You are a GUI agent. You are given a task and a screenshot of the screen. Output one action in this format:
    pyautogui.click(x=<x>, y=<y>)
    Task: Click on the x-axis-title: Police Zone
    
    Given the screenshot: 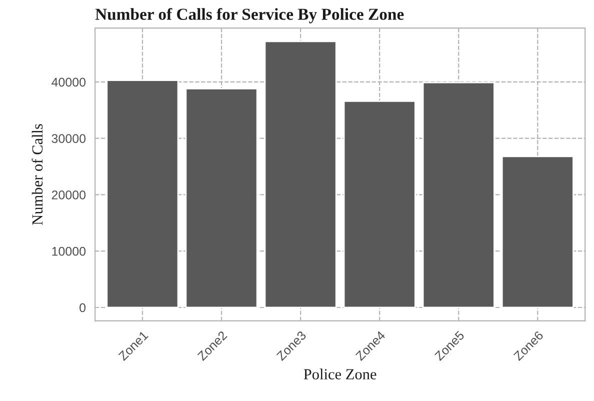 What is the action you would take?
    pyautogui.click(x=340, y=374)
    